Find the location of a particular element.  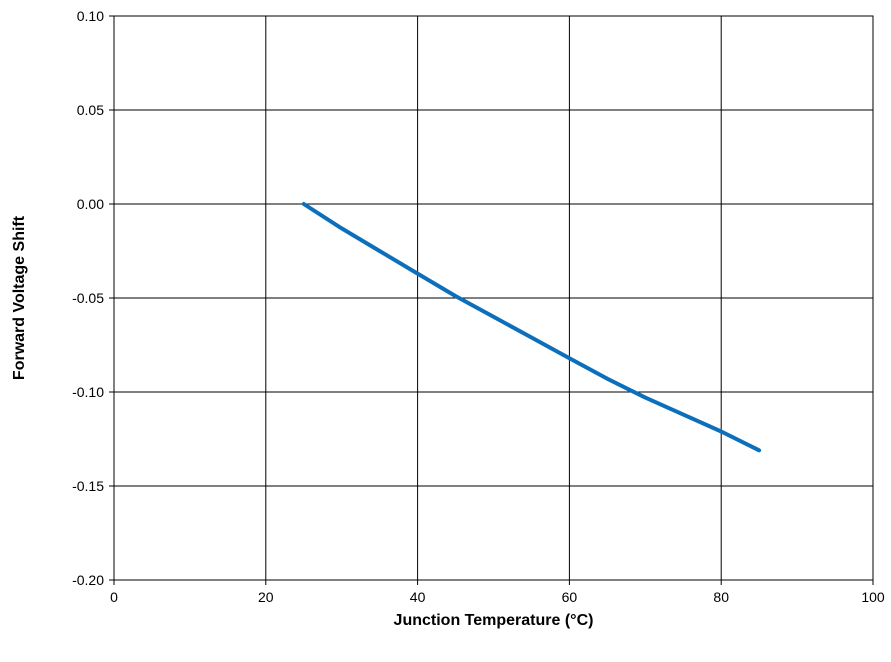

y-tick-label: 0.10 is located at coordinates (90, 16).